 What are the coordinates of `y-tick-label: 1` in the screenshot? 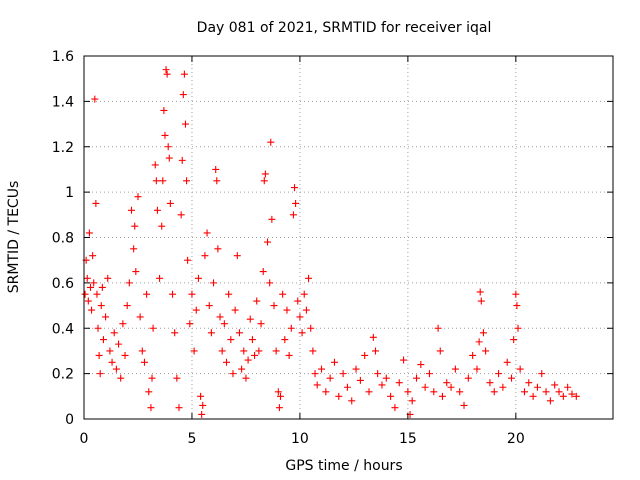 It's located at (69, 193).